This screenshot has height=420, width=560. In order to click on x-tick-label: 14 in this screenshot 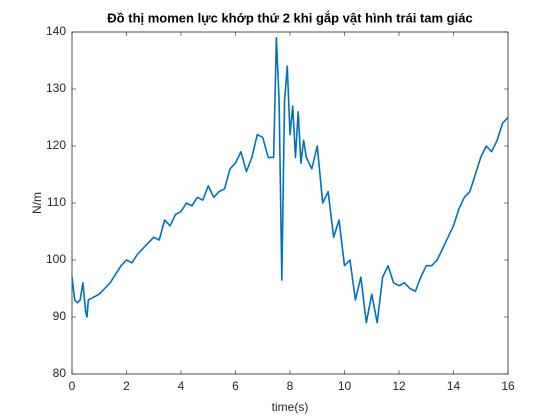, I will do `click(454, 386)`.